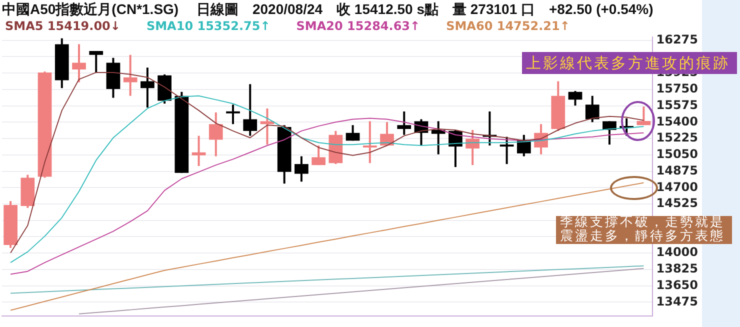 The width and height of the screenshot is (740, 327). What do you see at coordinates (677, 203) in the screenshot?
I see `y-tick-label: 14525` at bounding box center [677, 203].